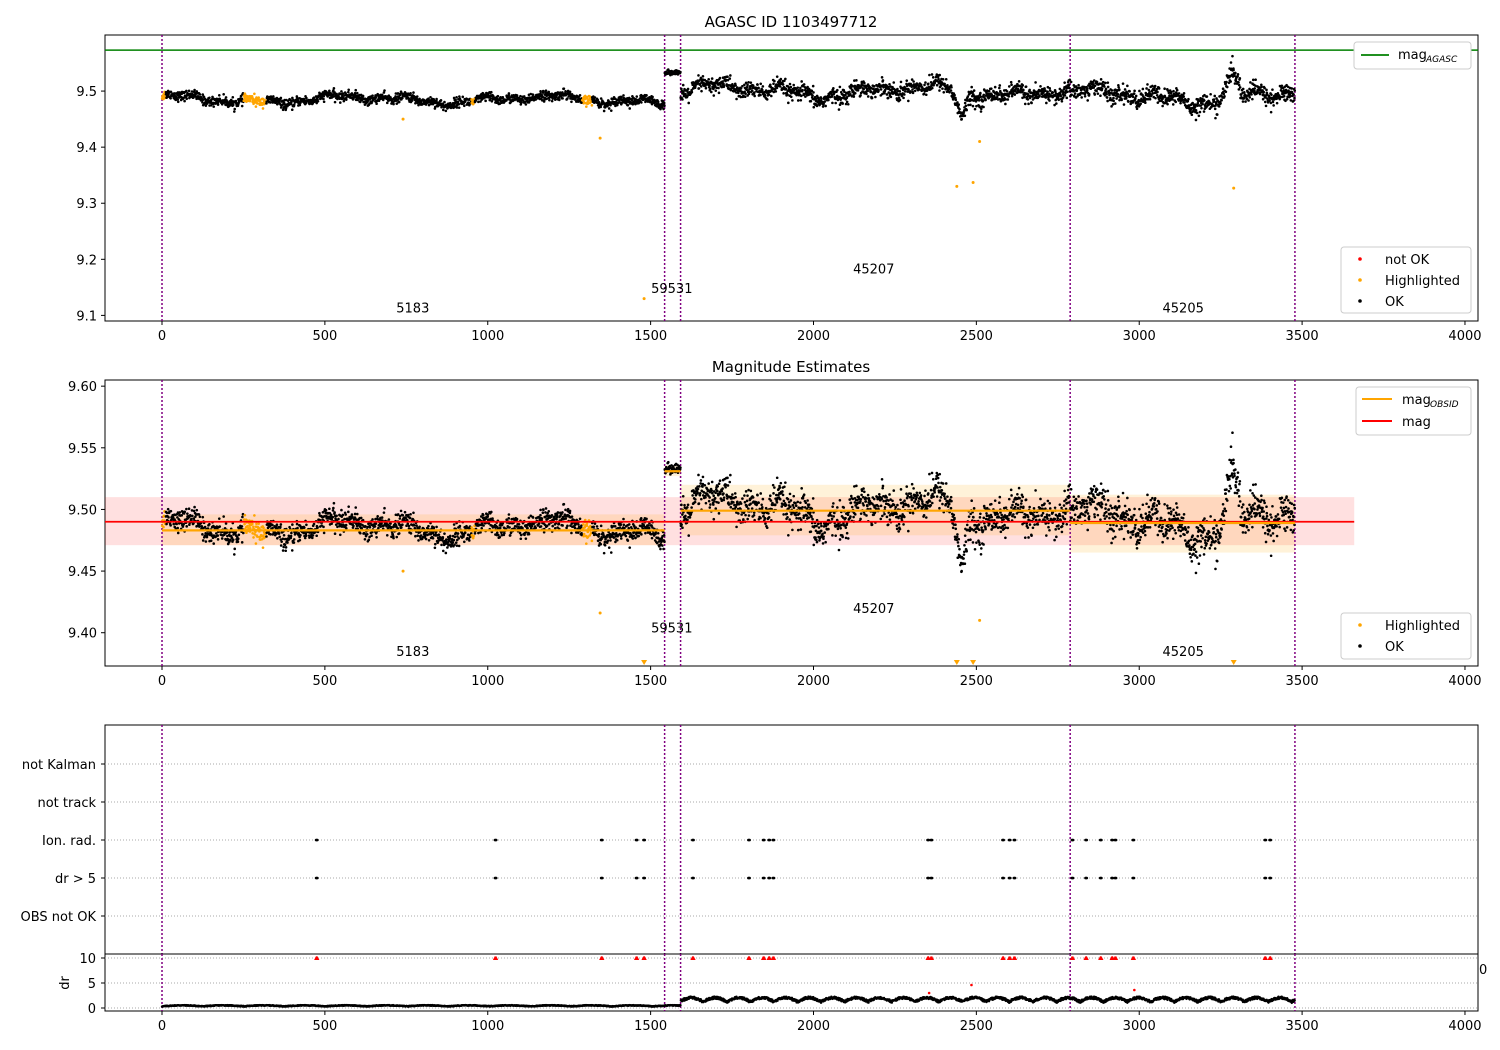 The image size is (1500, 1050). Describe the element at coordinates (82, 572) in the screenshot. I see `y-tick-label: 9.45` at that location.